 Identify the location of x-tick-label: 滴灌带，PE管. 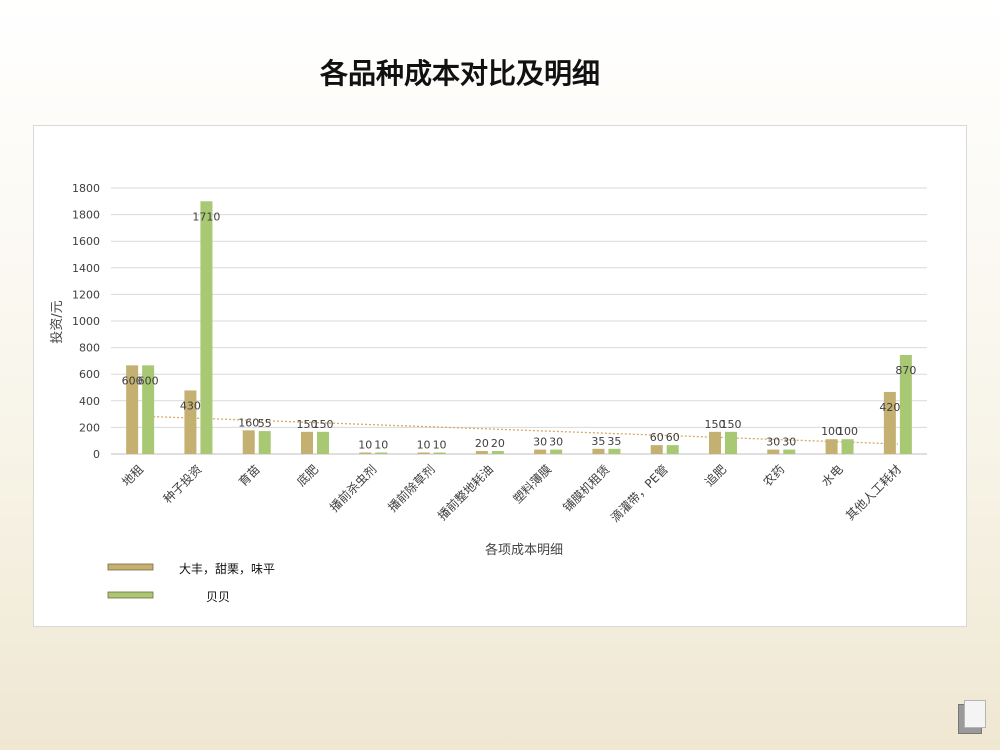
(639, 494).